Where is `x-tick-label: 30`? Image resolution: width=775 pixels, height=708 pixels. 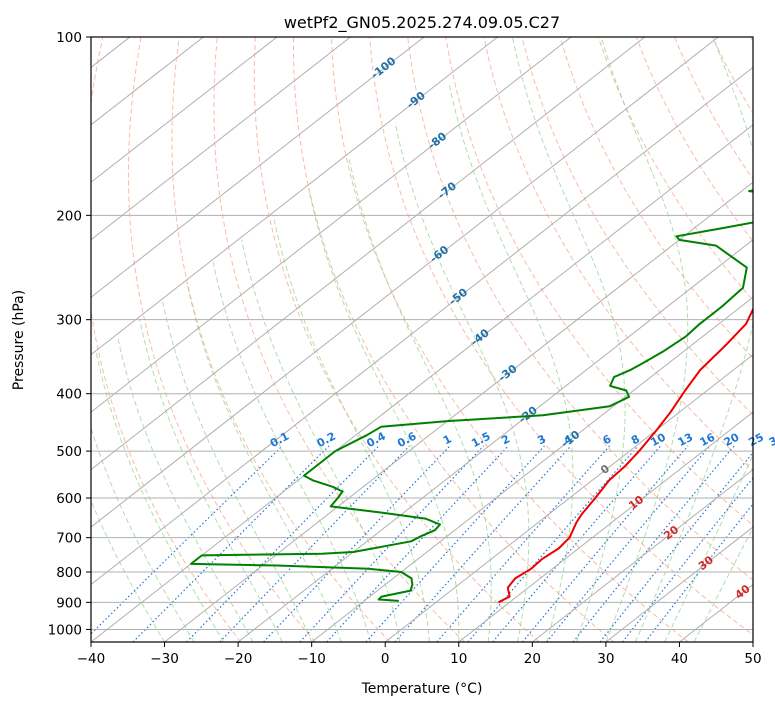 x-tick-label: 30 is located at coordinates (605, 659).